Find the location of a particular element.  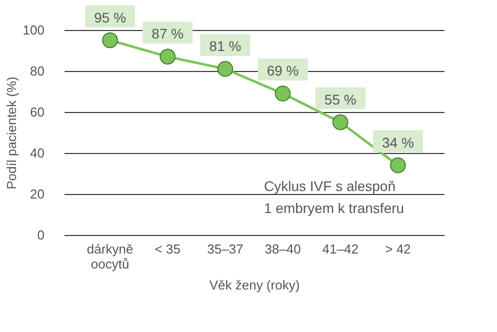

x-tick-label: > 42 is located at coordinates (398, 249).